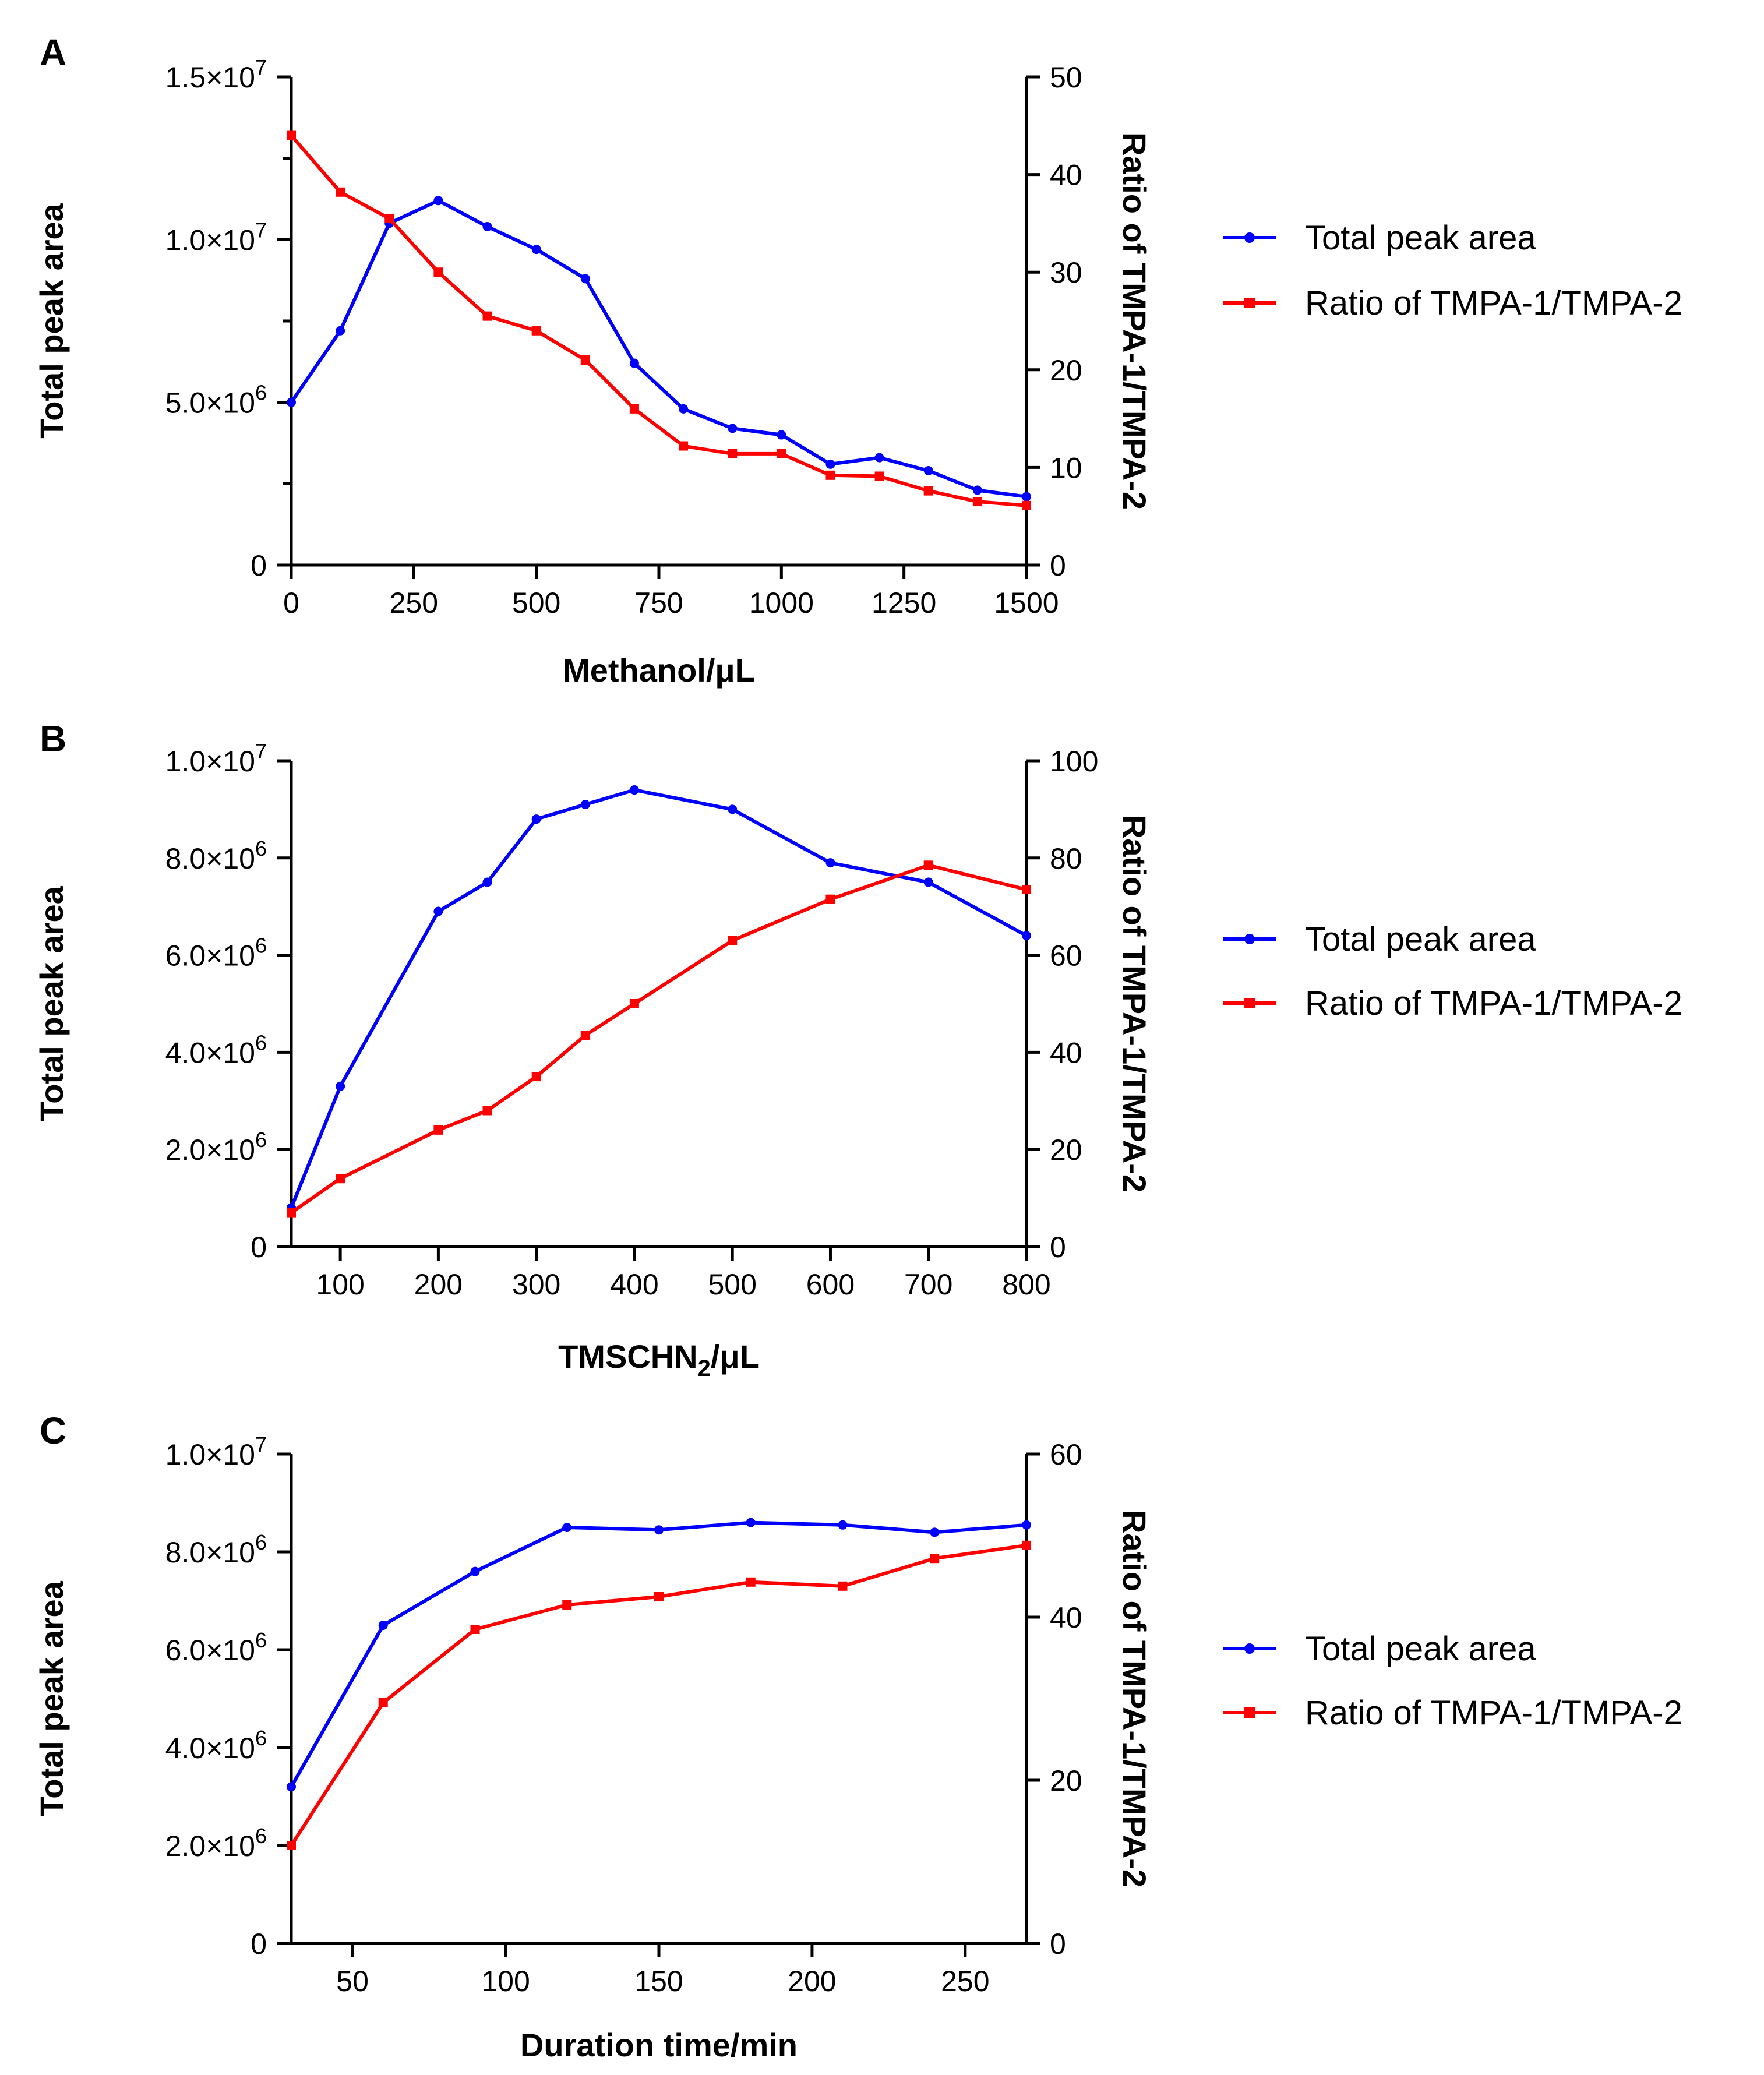  Describe the element at coordinates (414, 603) in the screenshot. I see `x-tick-label: 250` at that location.